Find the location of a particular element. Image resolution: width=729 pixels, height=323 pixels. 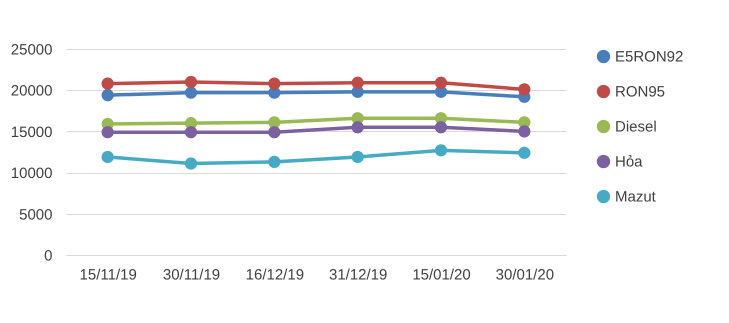

x-tick-label: 15/01/20 is located at coordinates (441, 275).